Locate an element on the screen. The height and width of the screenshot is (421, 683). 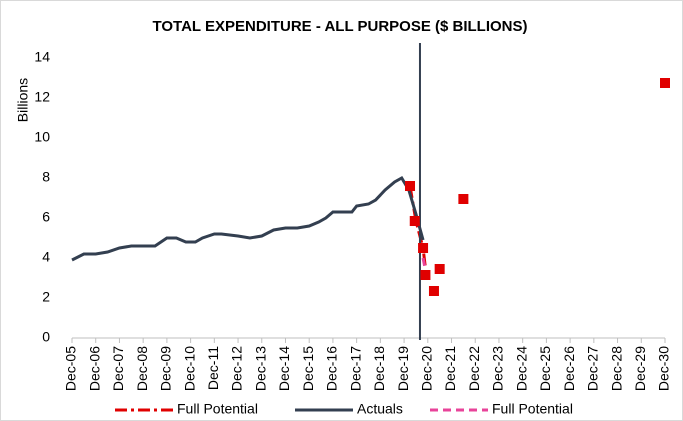
x-tick-label: Dec-20 is located at coordinates (427, 368).